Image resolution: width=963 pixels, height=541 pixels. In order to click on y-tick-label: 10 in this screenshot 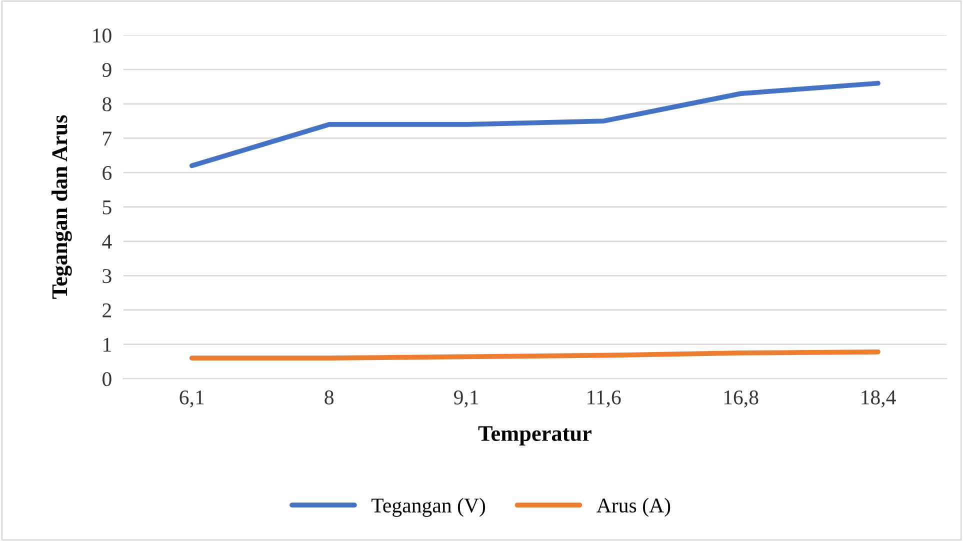, I will do `click(102, 35)`.